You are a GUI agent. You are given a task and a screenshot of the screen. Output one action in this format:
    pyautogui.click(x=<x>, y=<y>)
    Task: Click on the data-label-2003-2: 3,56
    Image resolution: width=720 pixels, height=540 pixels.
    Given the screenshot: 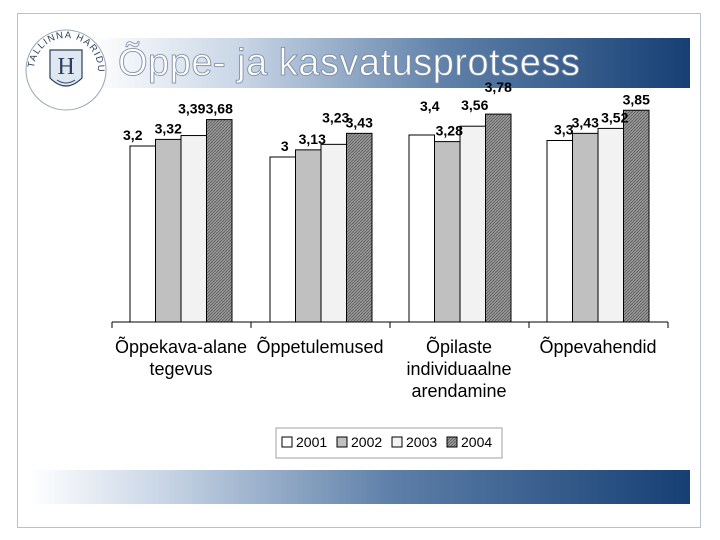 What is the action you would take?
    pyautogui.click(x=474, y=105)
    